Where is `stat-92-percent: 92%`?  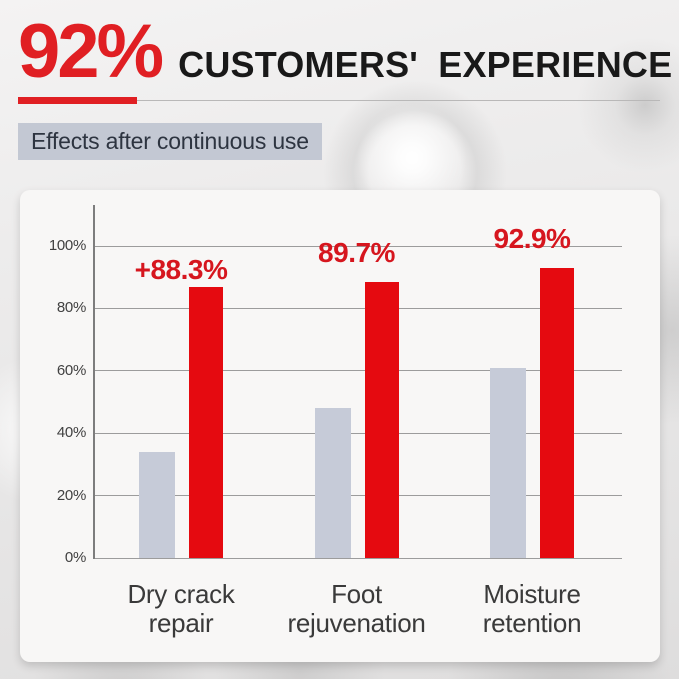
stat-92-percent: 92% is located at coordinates (91, 51).